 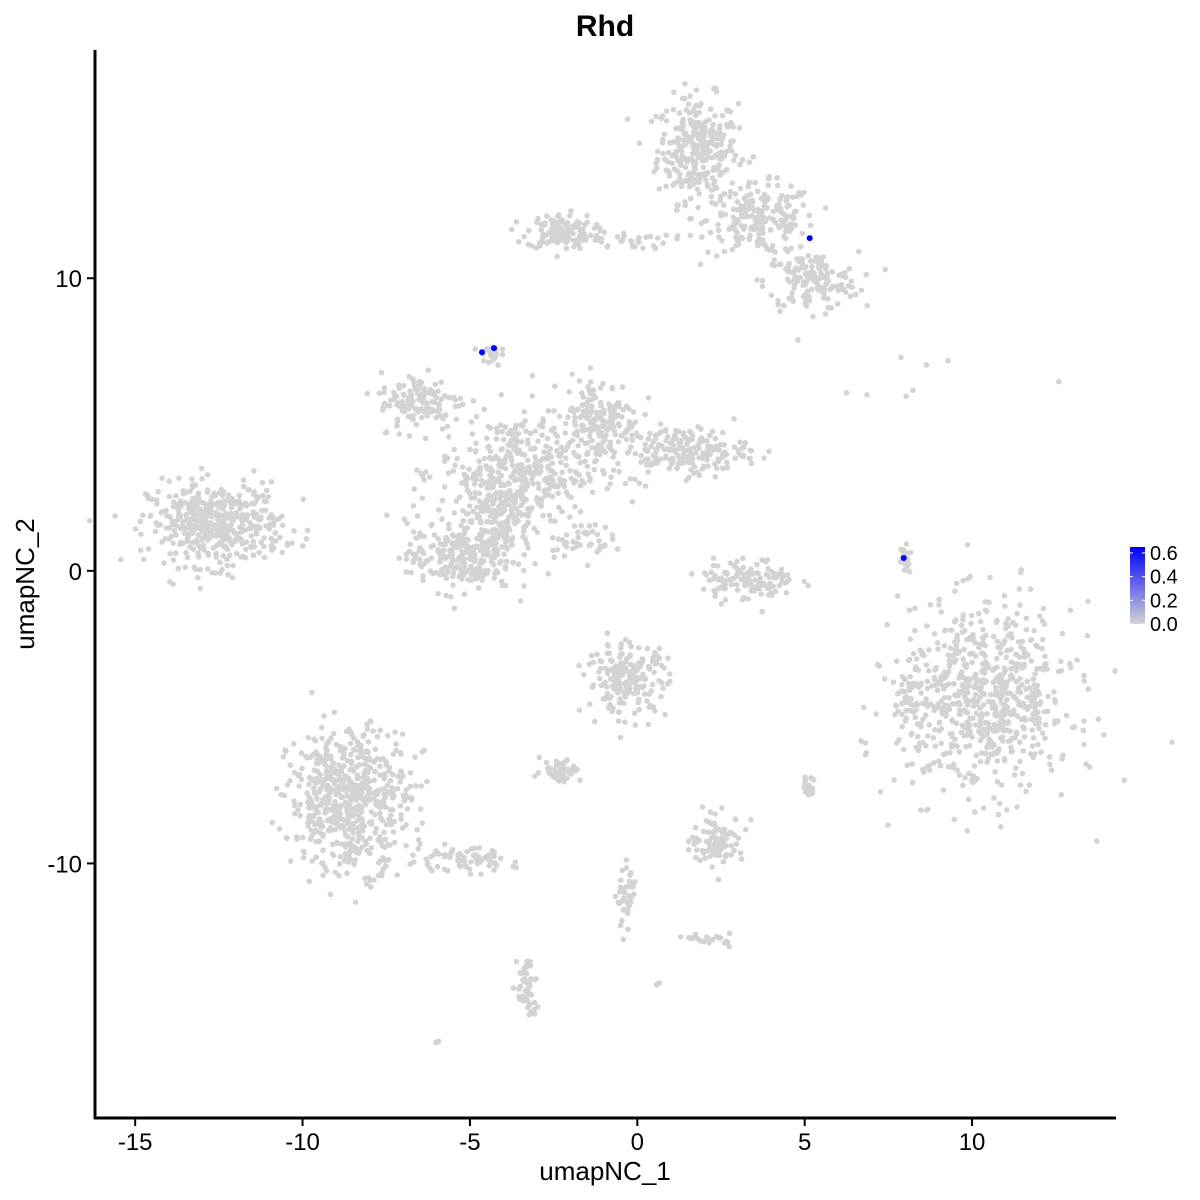 What do you see at coordinates (1164, 625) in the screenshot?
I see `legend-tick-label: 0.0` at bounding box center [1164, 625].